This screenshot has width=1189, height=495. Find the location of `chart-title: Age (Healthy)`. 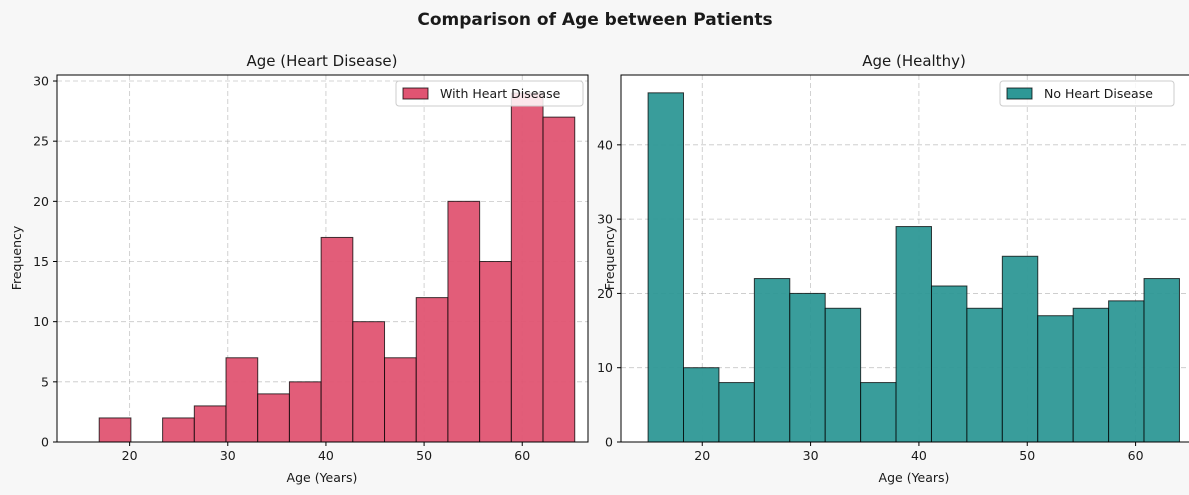

chart-title: Age (Healthy) is located at coordinates (914, 61).